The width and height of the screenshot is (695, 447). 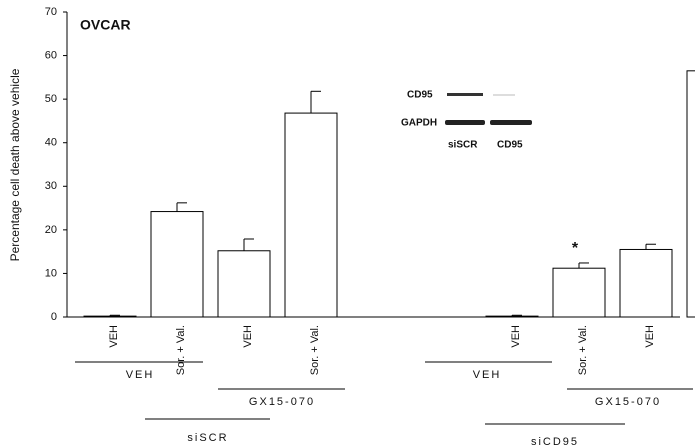 I want to click on y-tick-label: 40, so click(x=51, y=143).